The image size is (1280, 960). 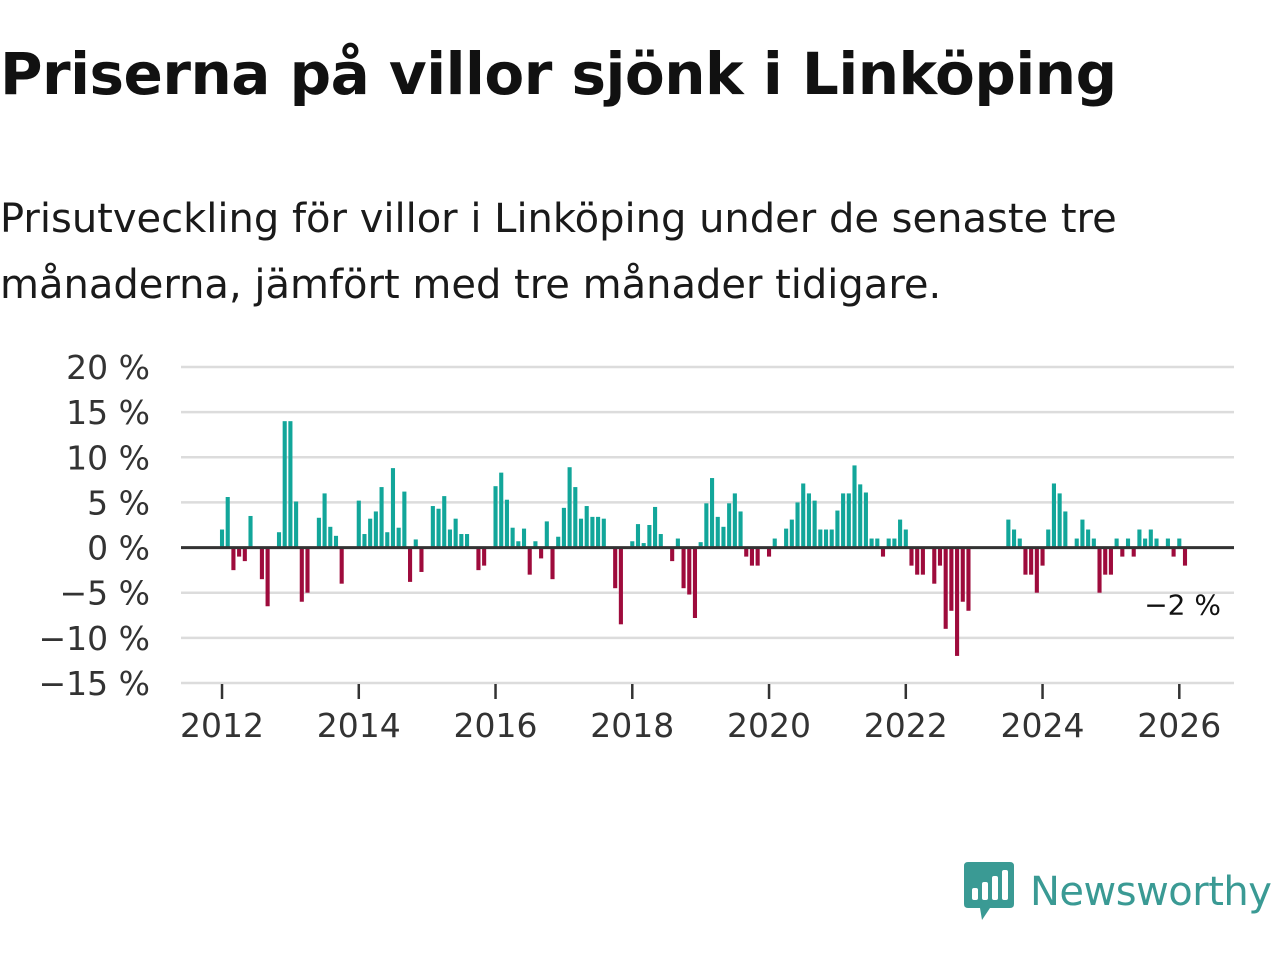 What do you see at coordinates (118, 548) in the screenshot?
I see `y-tick-label: 0 %` at bounding box center [118, 548].